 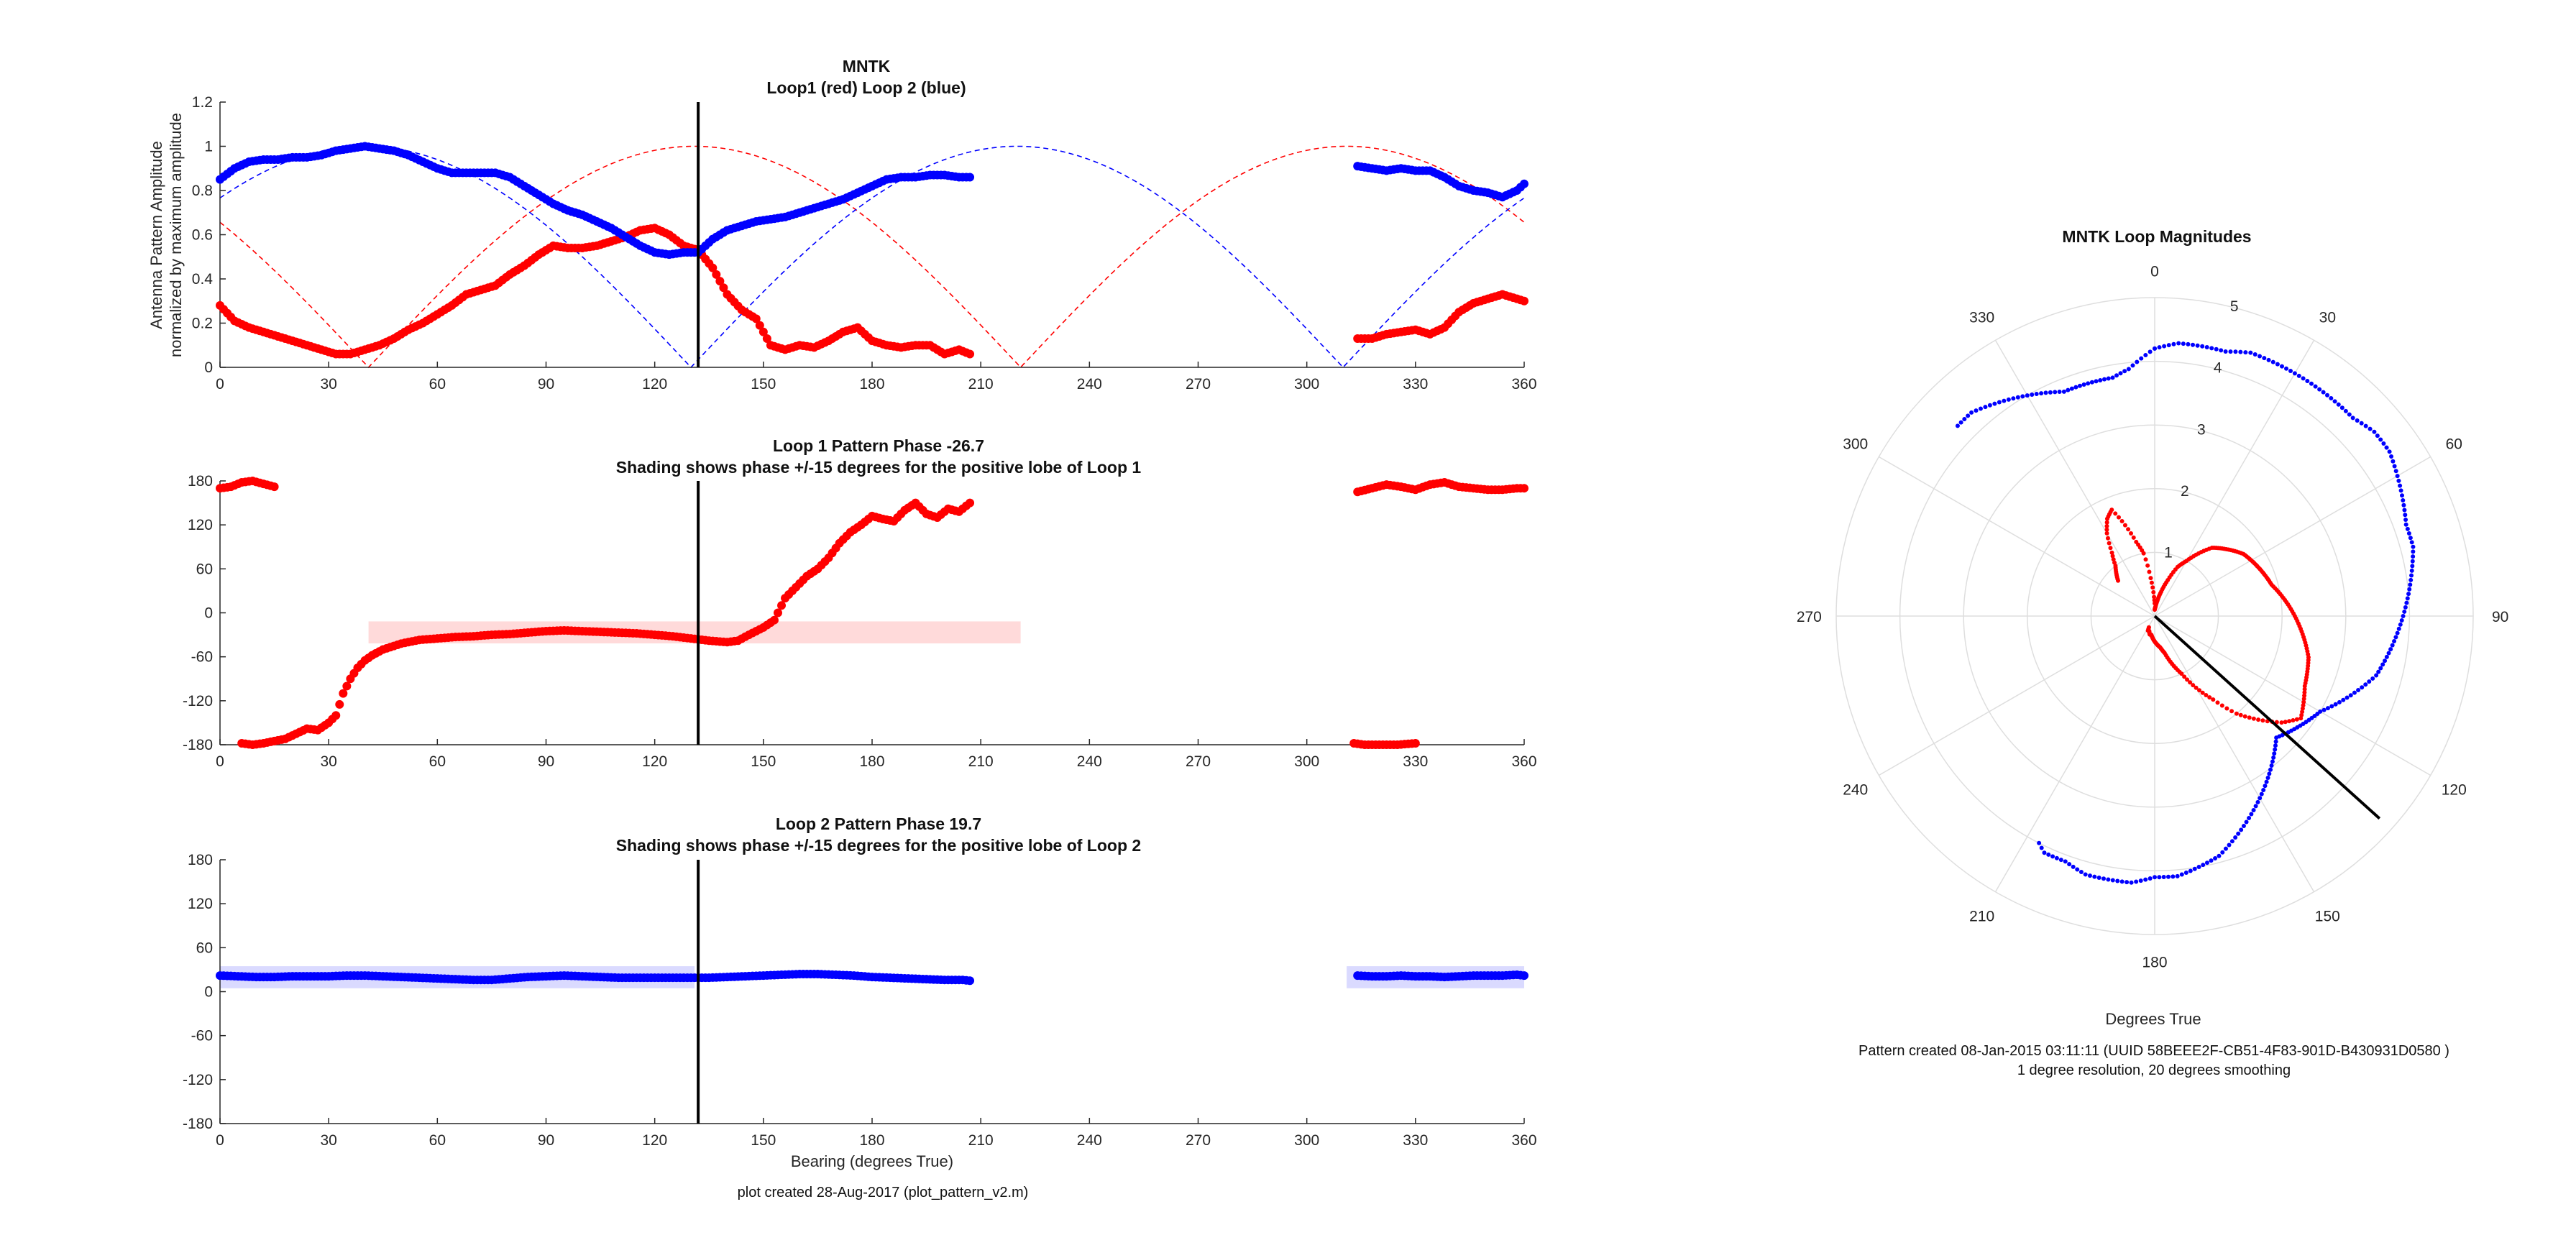 I want to click on theta-tick-label: 300, so click(x=1856, y=444).